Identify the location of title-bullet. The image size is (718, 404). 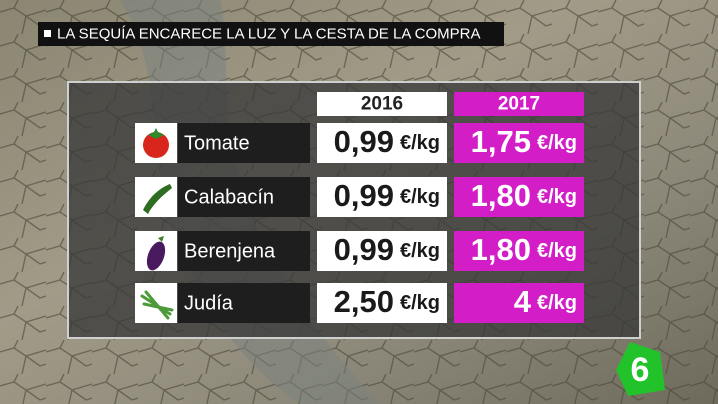
(47, 33).